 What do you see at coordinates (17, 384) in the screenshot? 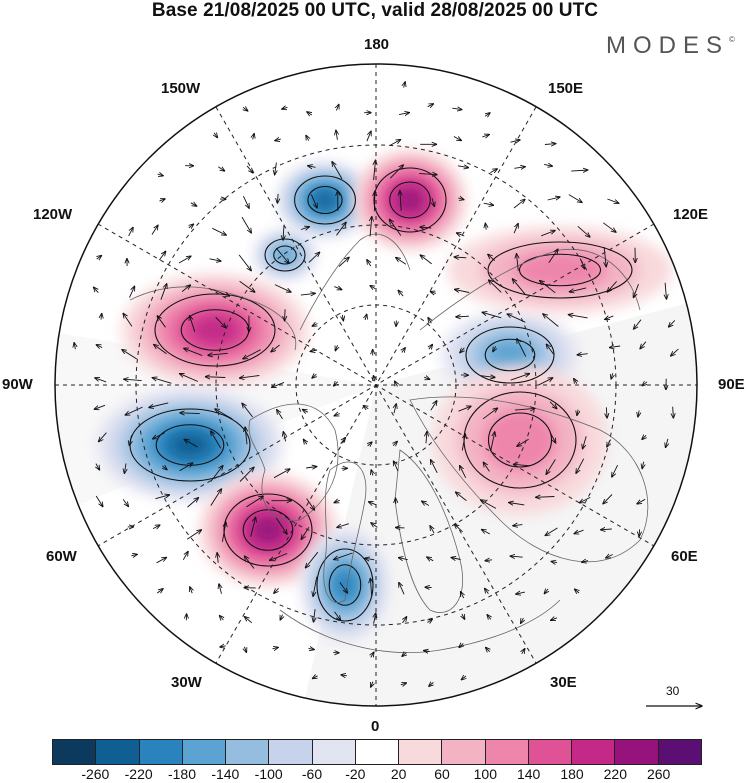
I see `lon-label-90w: 90W` at bounding box center [17, 384].